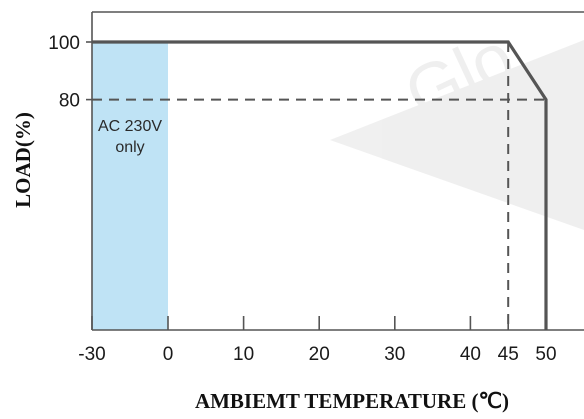  What do you see at coordinates (23, 160) in the screenshot?
I see `y-axis-title: LOAD(%)` at bounding box center [23, 160].